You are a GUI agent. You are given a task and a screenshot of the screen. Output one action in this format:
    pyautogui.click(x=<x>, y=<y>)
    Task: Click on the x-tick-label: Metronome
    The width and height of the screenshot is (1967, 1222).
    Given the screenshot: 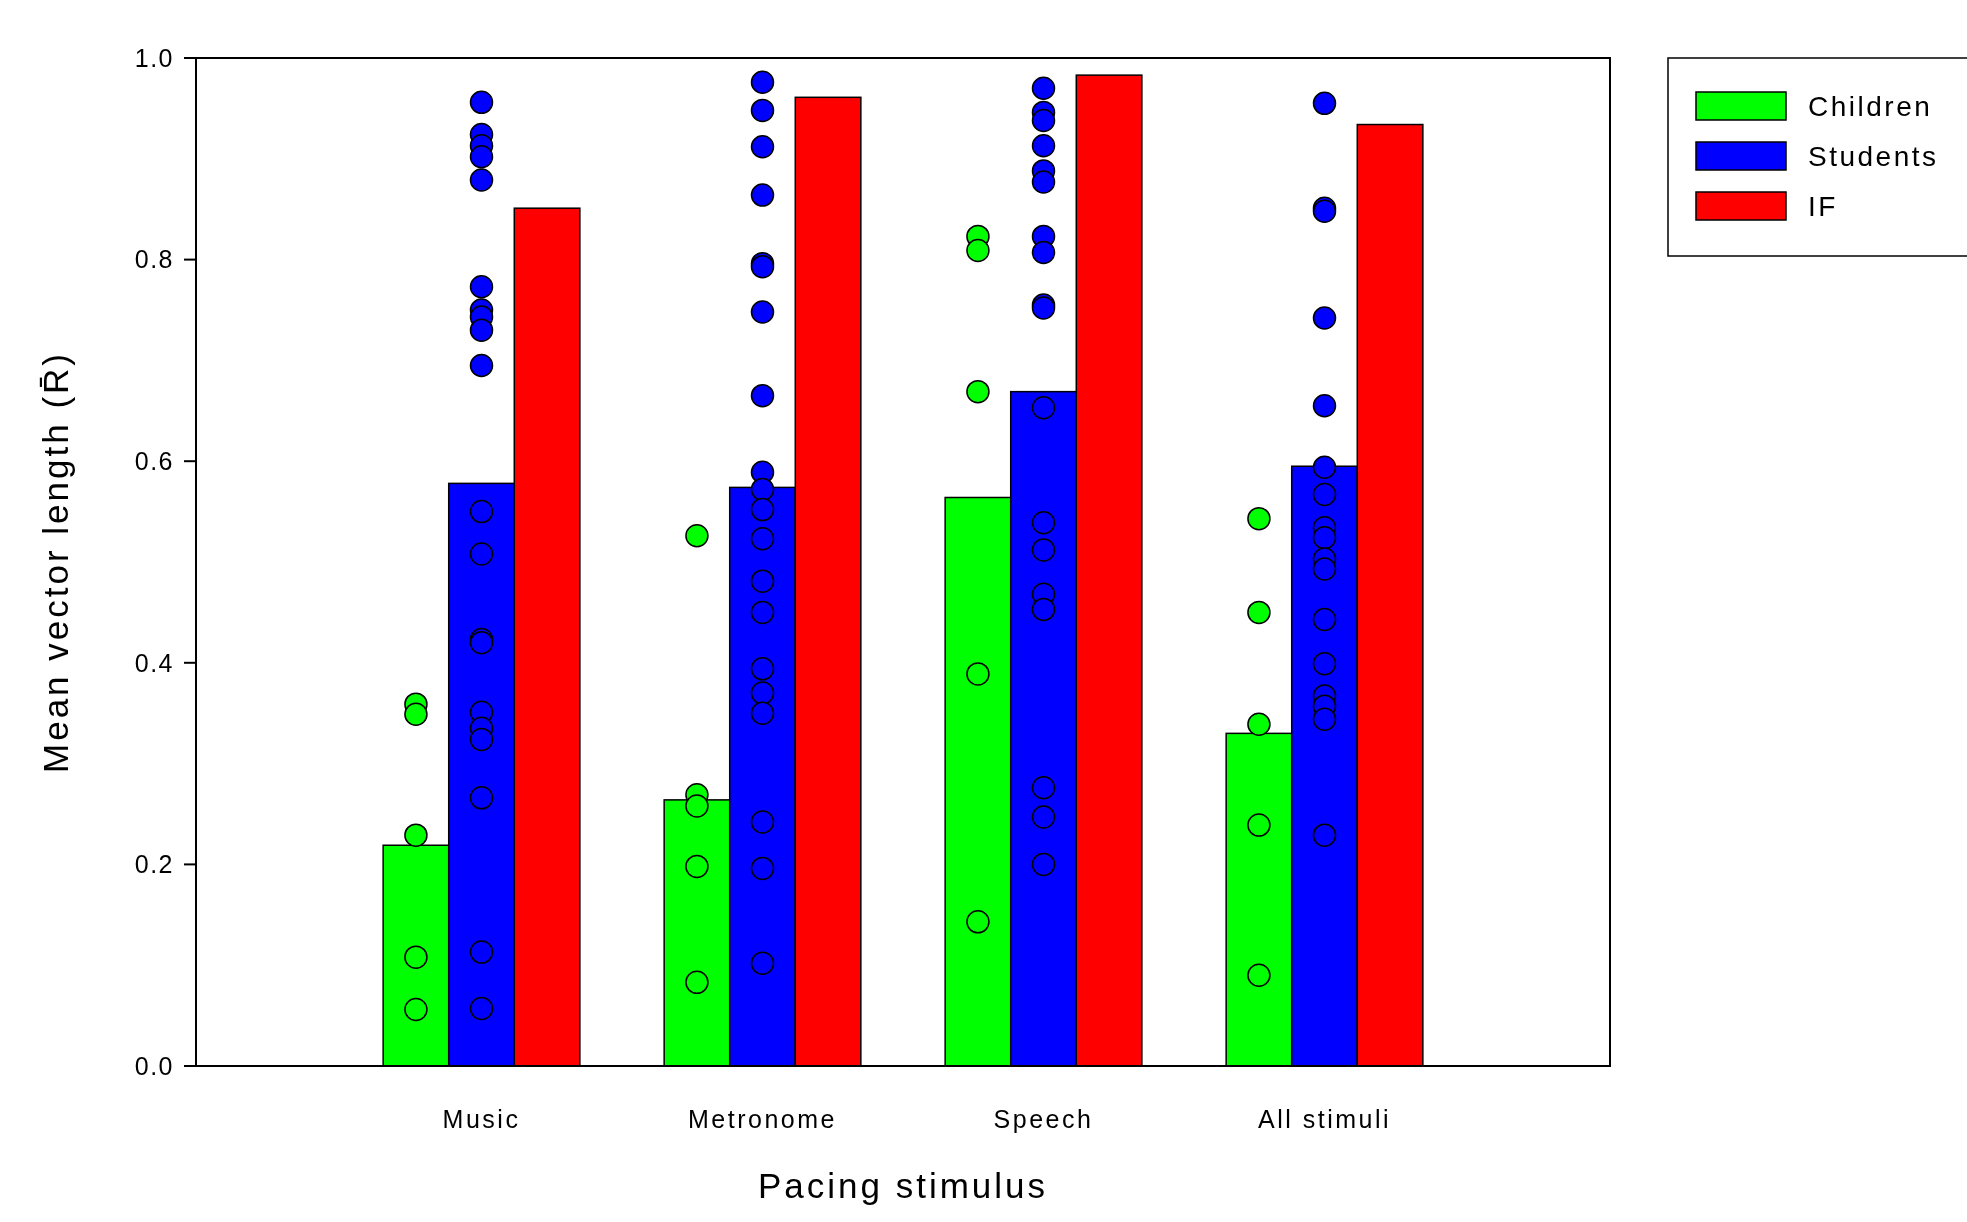 What is the action you would take?
    pyautogui.click(x=762, y=1119)
    